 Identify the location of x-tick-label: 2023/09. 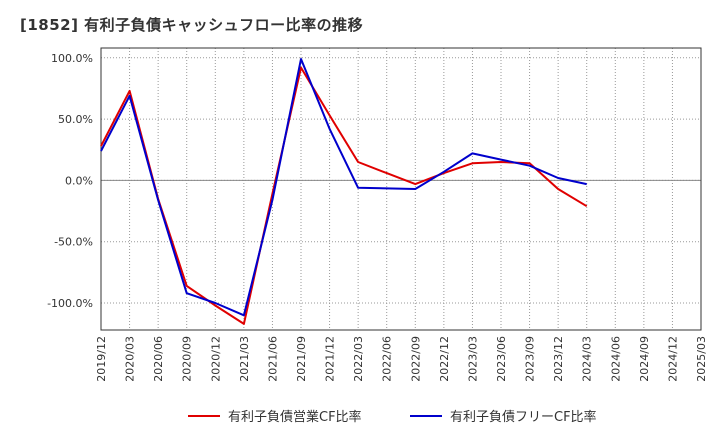
(530, 359).